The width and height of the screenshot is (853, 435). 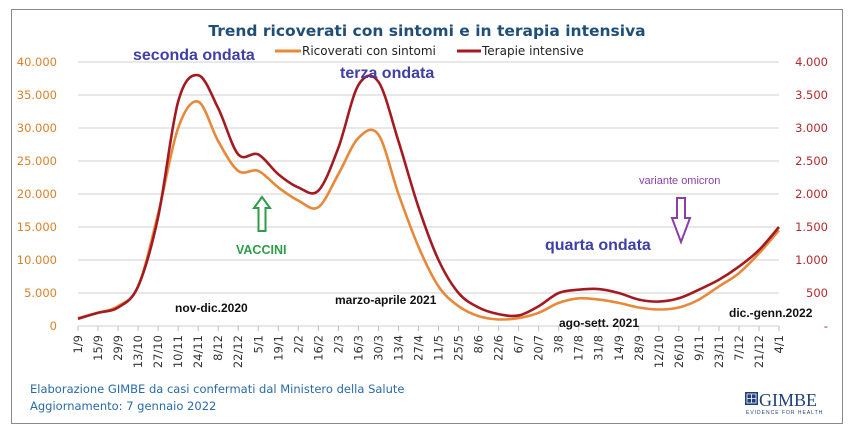 What do you see at coordinates (784, 413) in the screenshot?
I see `gimbe-logo-tagline: EVIDENCE FOR HEALTH` at bounding box center [784, 413].